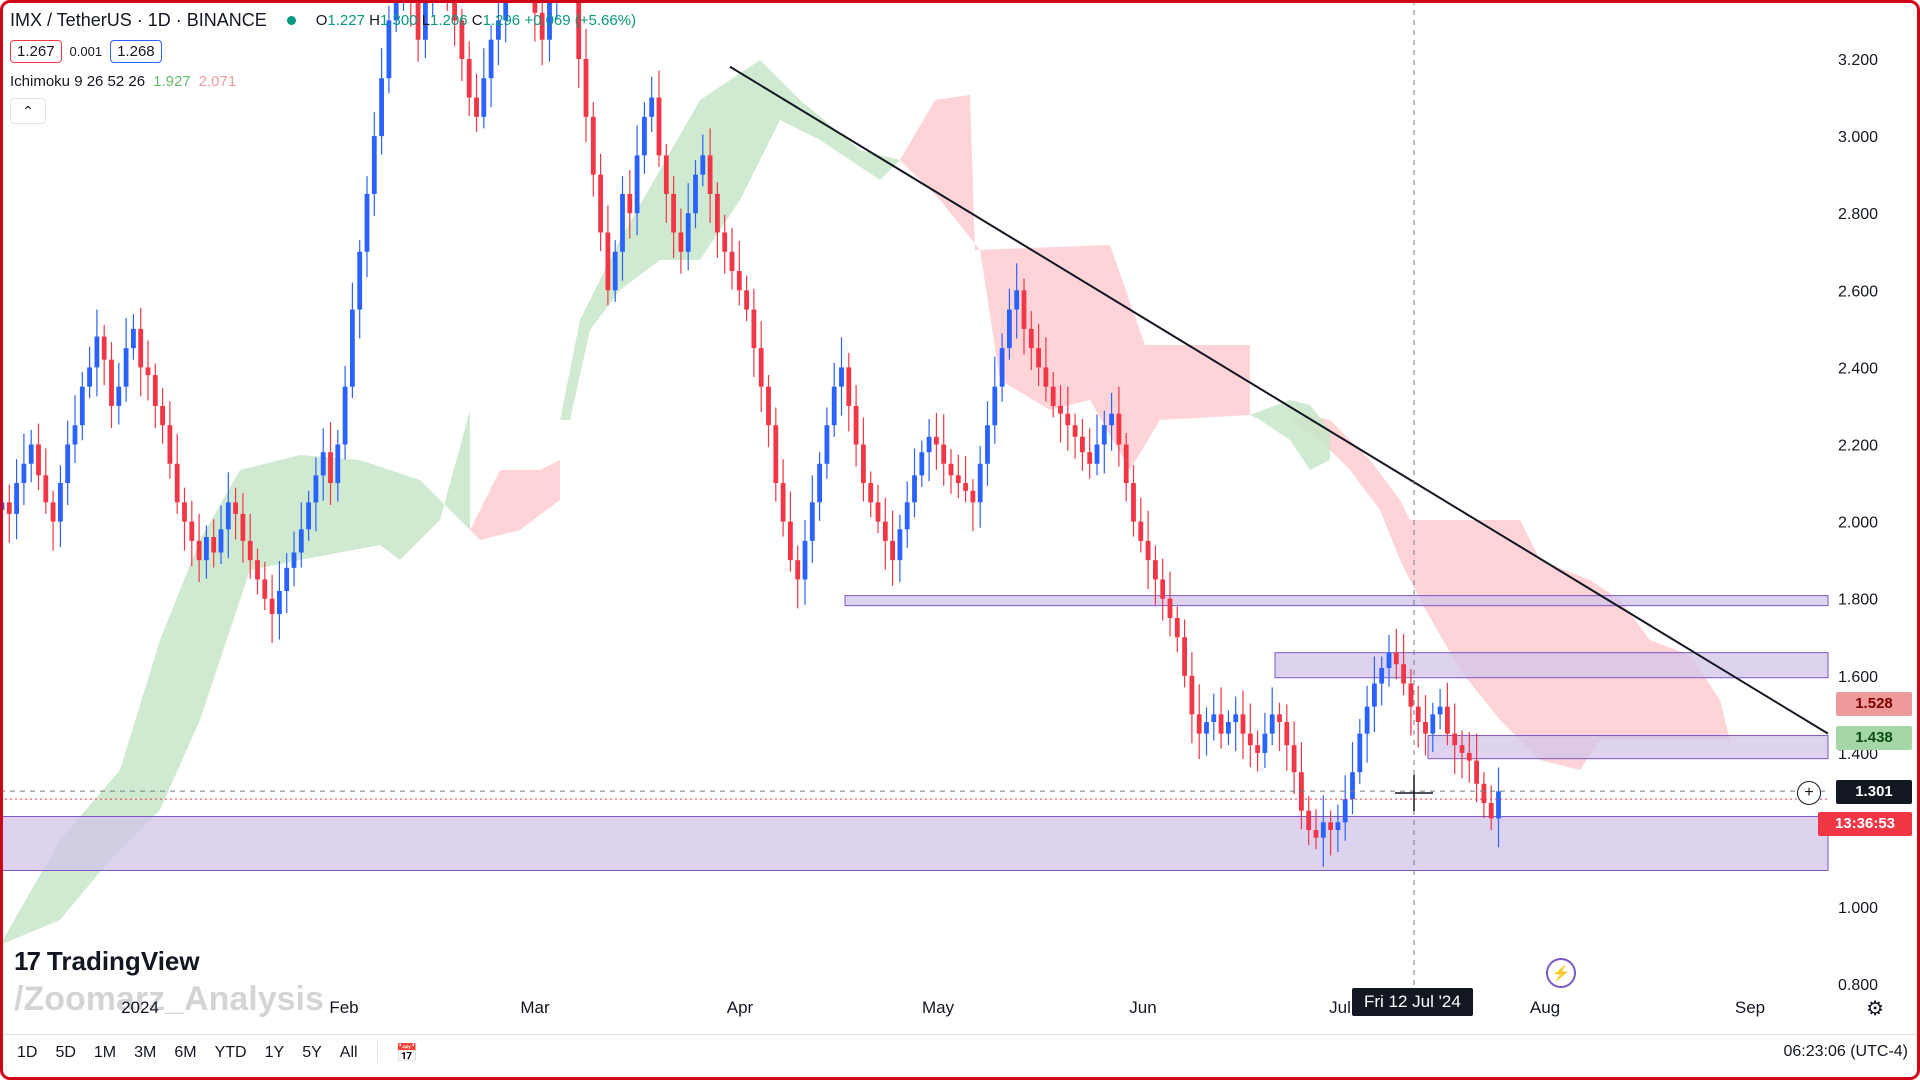 The image size is (1920, 1080). What do you see at coordinates (136, 51) in the screenshot?
I see `buy-price-box: 1.268` at bounding box center [136, 51].